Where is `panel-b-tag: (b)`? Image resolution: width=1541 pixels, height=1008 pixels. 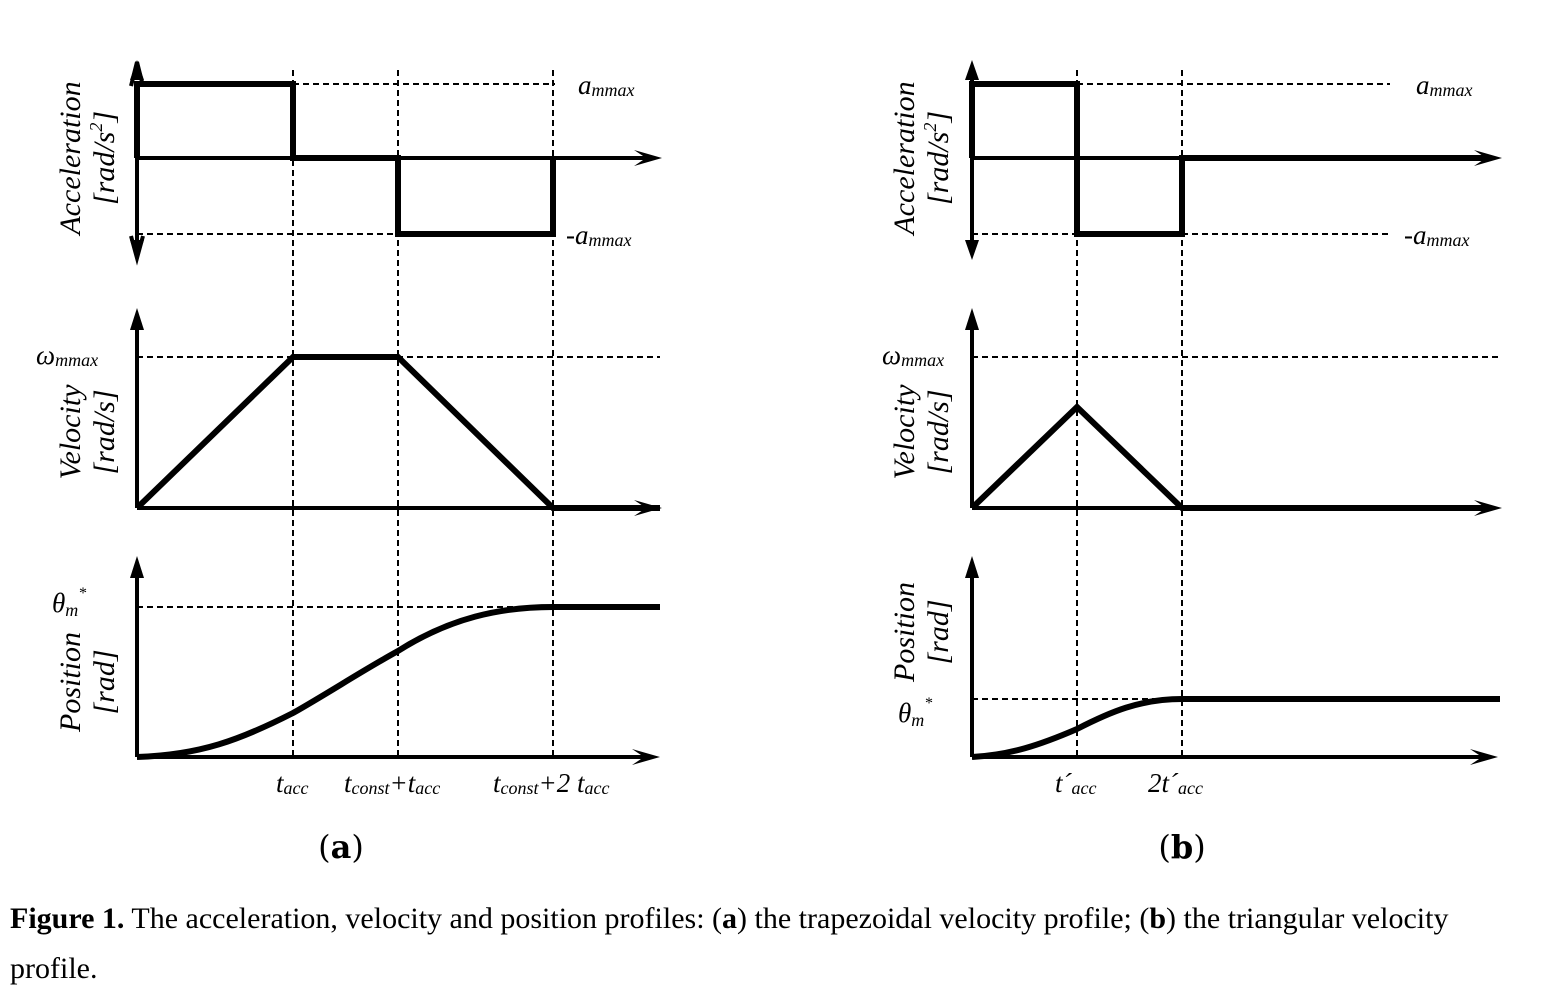 panel-b-tag: (b) is located at coordinates (1181, 847).